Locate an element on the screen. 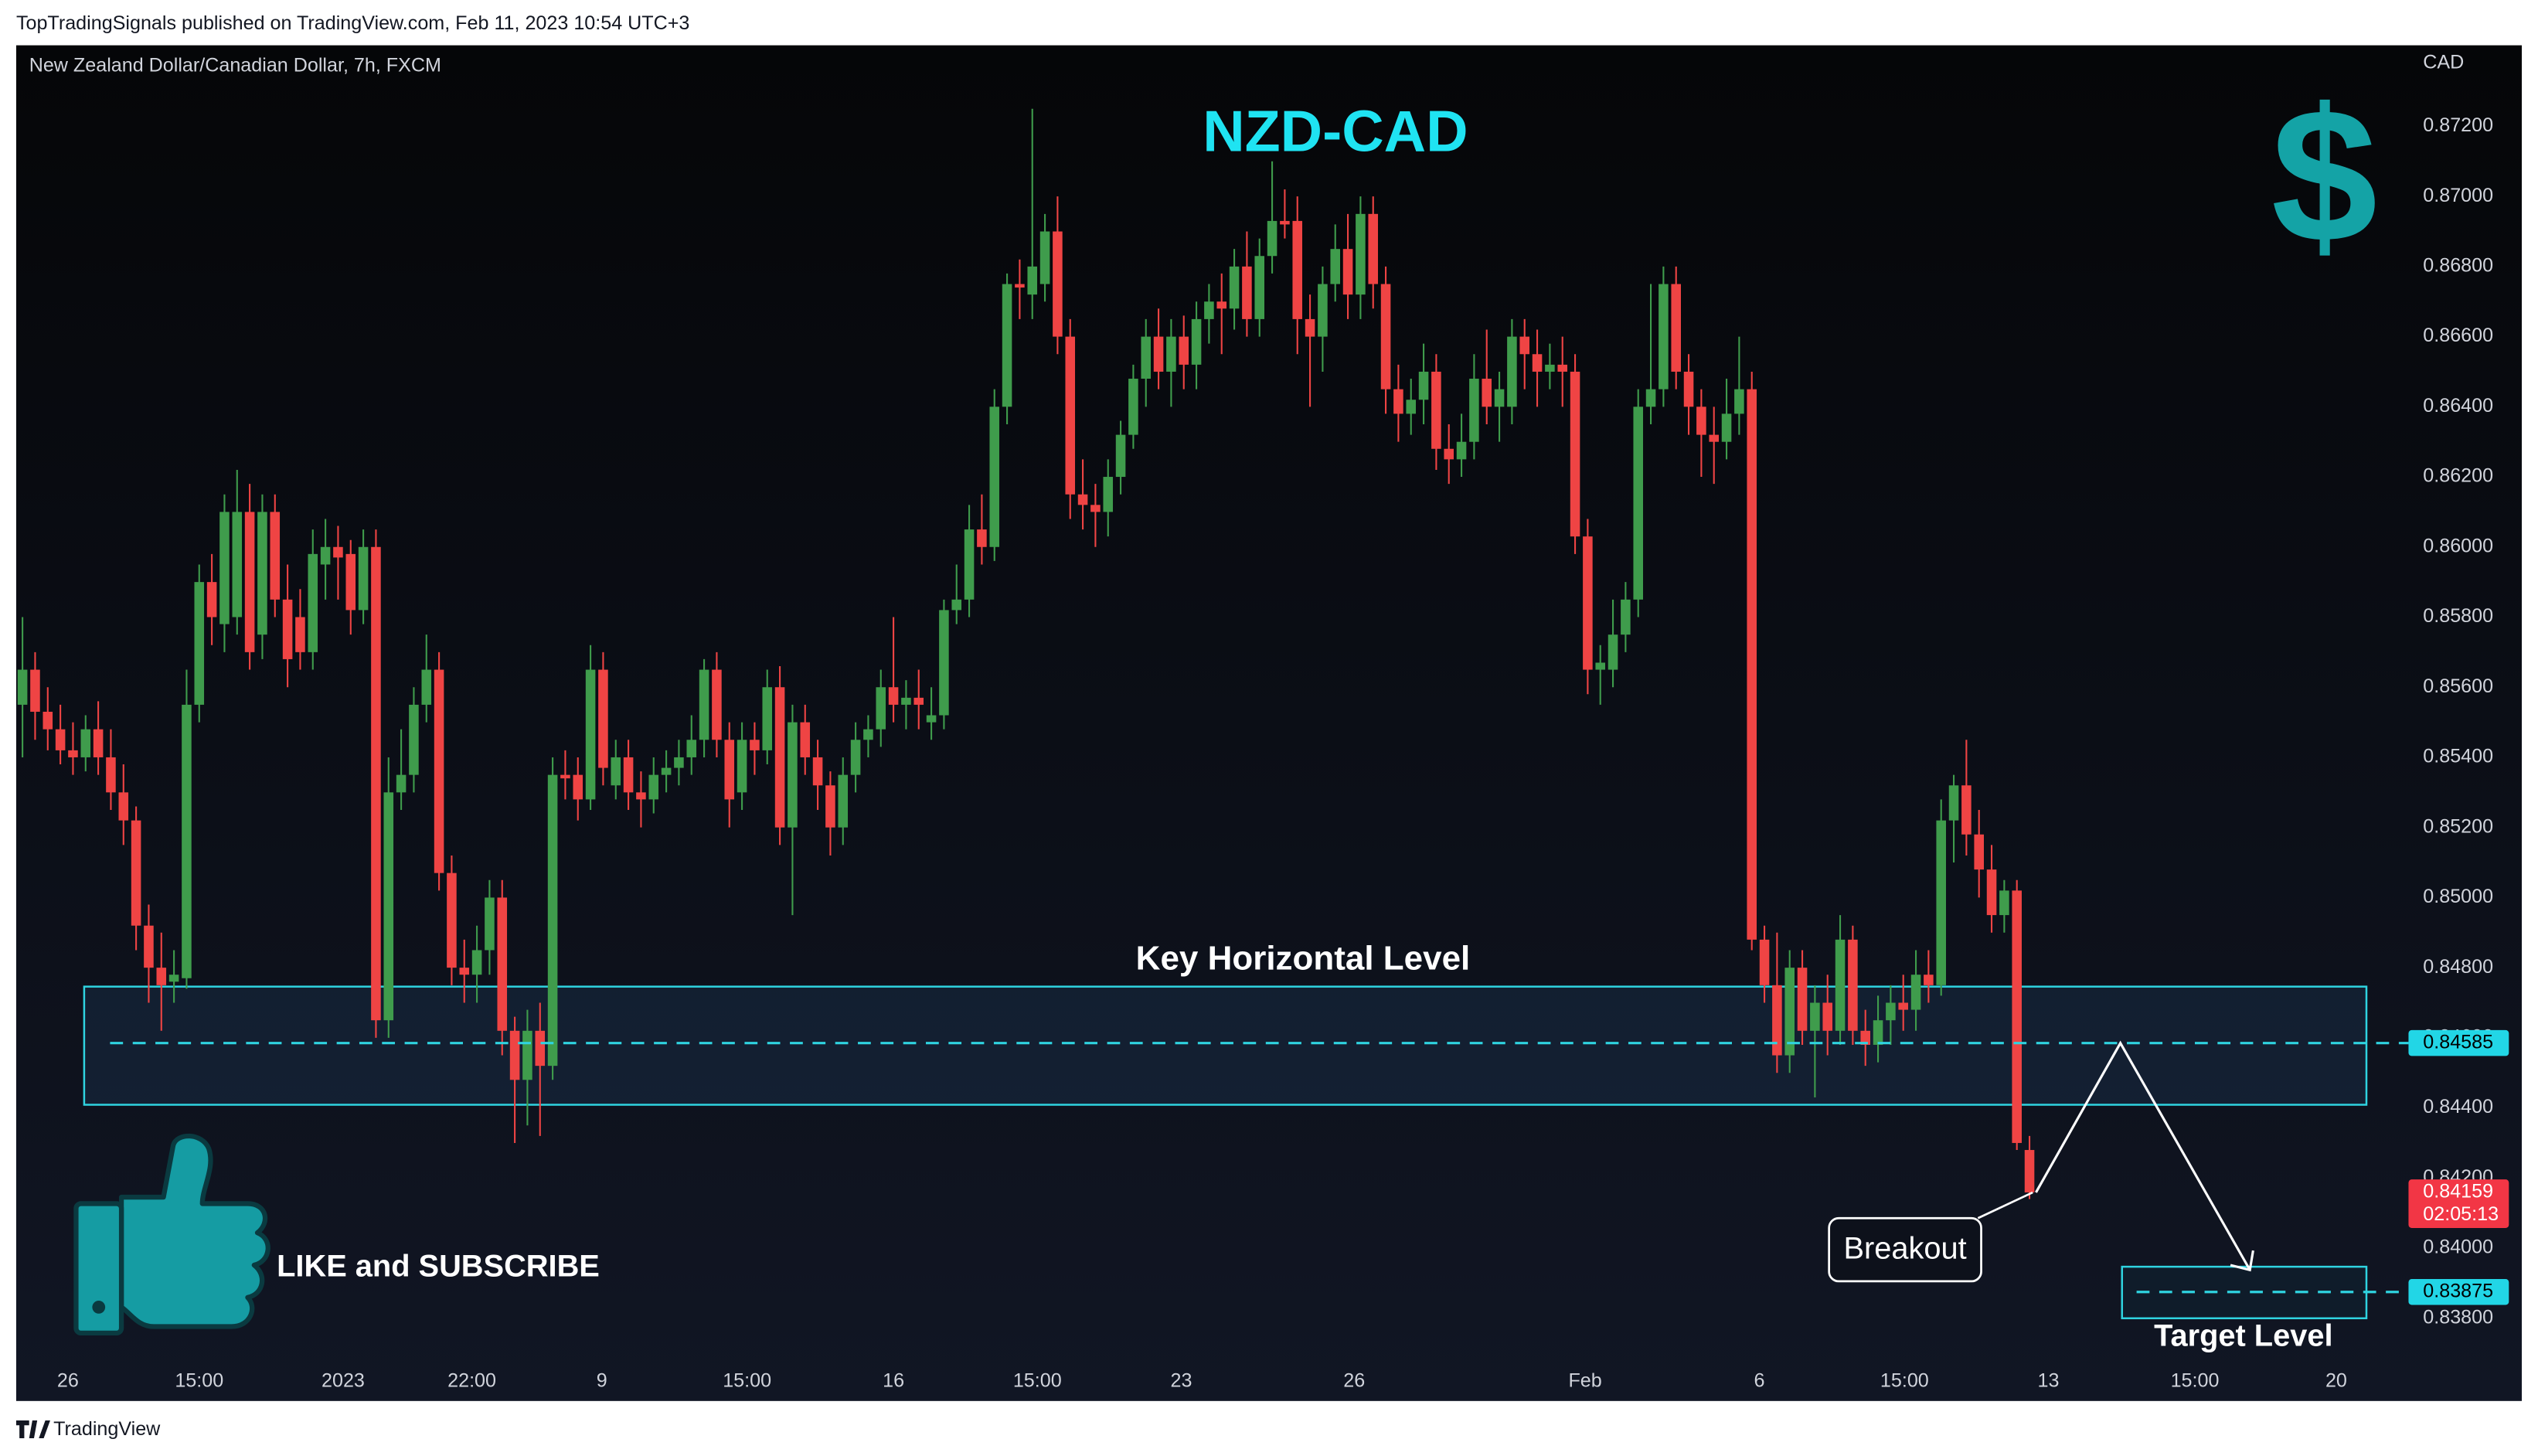 This screenshot has height=1456, width=2538. countdown-label: 02:05:13 is located at coordinates (2461, 1214).